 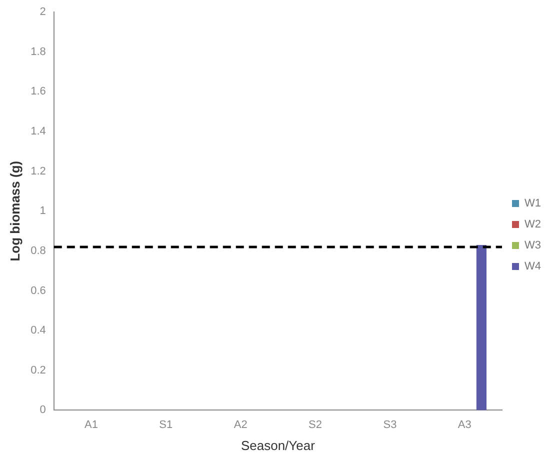 I want to click on legend-label: W2, so click(x=532, y=224).